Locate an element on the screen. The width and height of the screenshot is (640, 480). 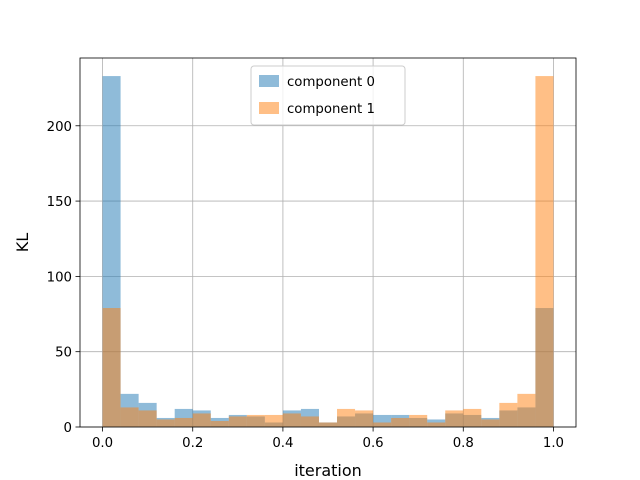
legend: component 0 component 1 is located at coordinates (328, 95).